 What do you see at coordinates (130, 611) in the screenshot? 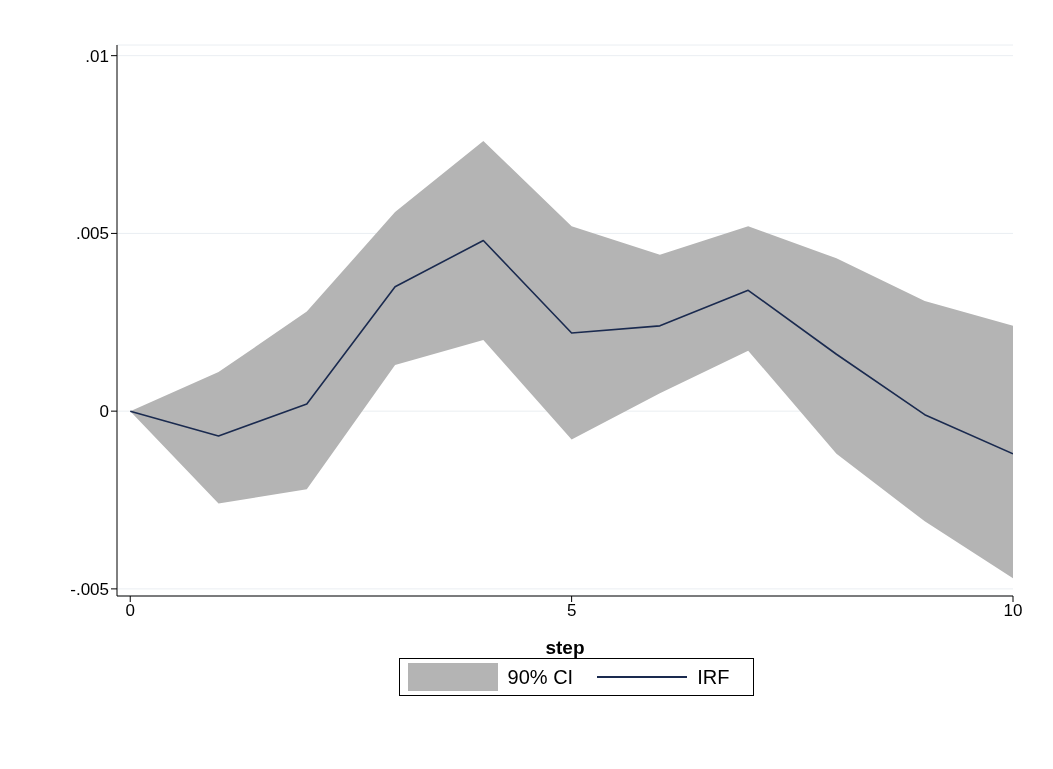
I see `x-tick-label: 0` at bounding box center [130, 611].